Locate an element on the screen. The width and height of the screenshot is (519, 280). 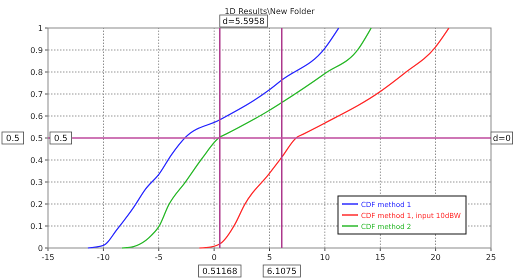
ref-line-label: 0.51168 is located at coordinates (220, 272).